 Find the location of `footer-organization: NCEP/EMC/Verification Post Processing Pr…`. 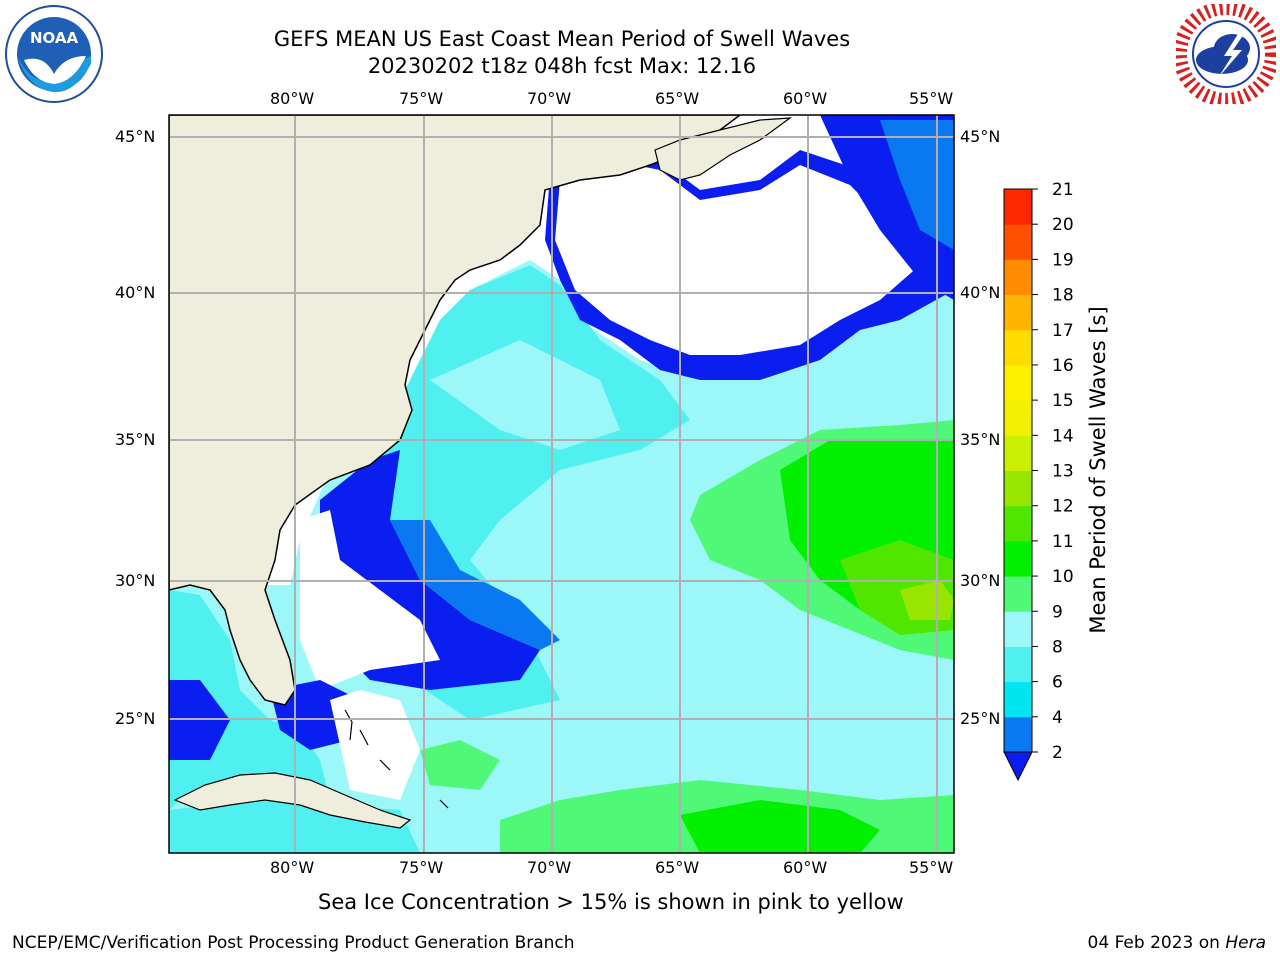

footer-organization: NCEP/EMC/Verification Post Processing Pr… is located at coordinates (293, 943).